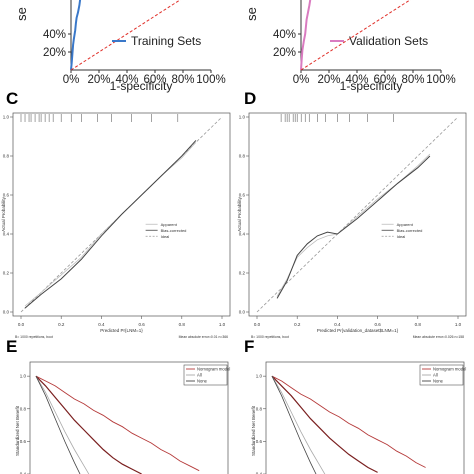  What do you see at coordinates (412, 80) in the screenshot?
I see `roc-validation-x-tick-label: 80%` at bounding box center [412, 80].